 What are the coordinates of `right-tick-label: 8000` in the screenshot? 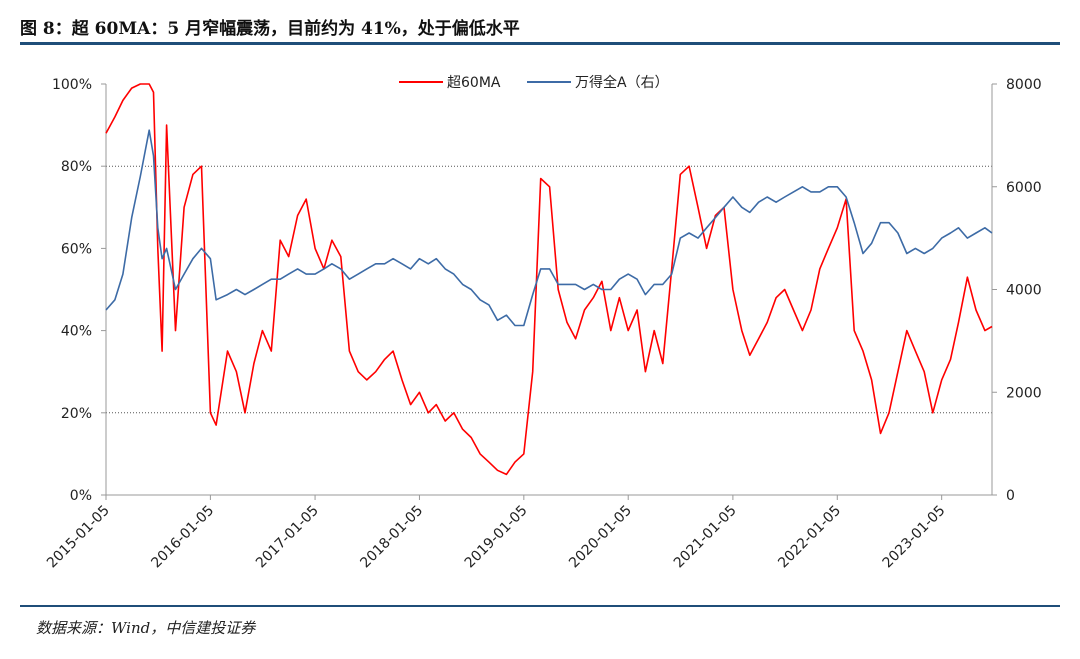 It's located at (1024, 85).